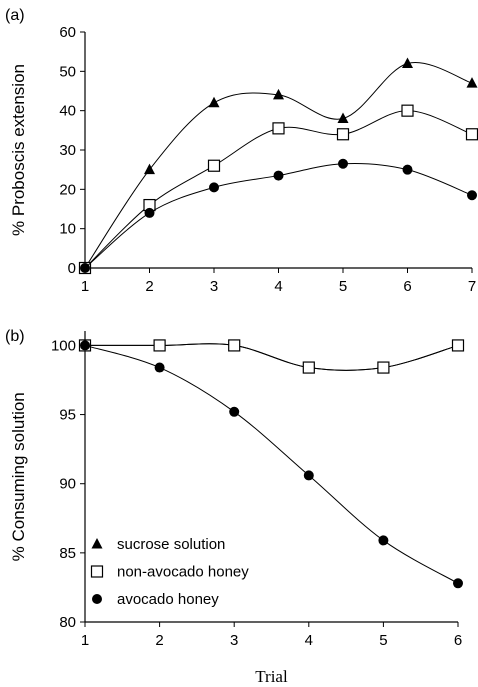 This screenshot has height=687, width=478. I want to click on y-tick-label: 85, so click(67, 553).